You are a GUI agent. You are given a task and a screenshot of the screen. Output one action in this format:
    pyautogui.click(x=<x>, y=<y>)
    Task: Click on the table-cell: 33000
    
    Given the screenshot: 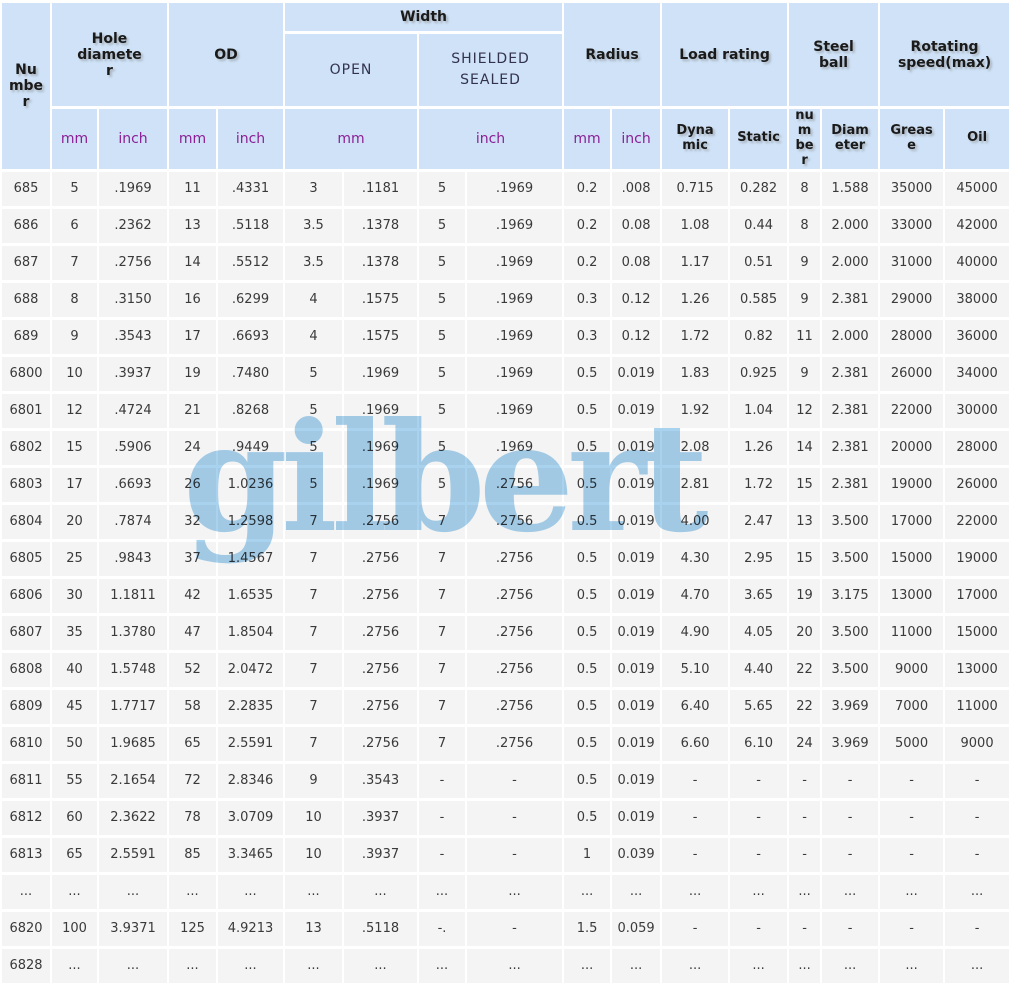 What is the action you would take?
    pyautogui.click(x=912, y=225)
    